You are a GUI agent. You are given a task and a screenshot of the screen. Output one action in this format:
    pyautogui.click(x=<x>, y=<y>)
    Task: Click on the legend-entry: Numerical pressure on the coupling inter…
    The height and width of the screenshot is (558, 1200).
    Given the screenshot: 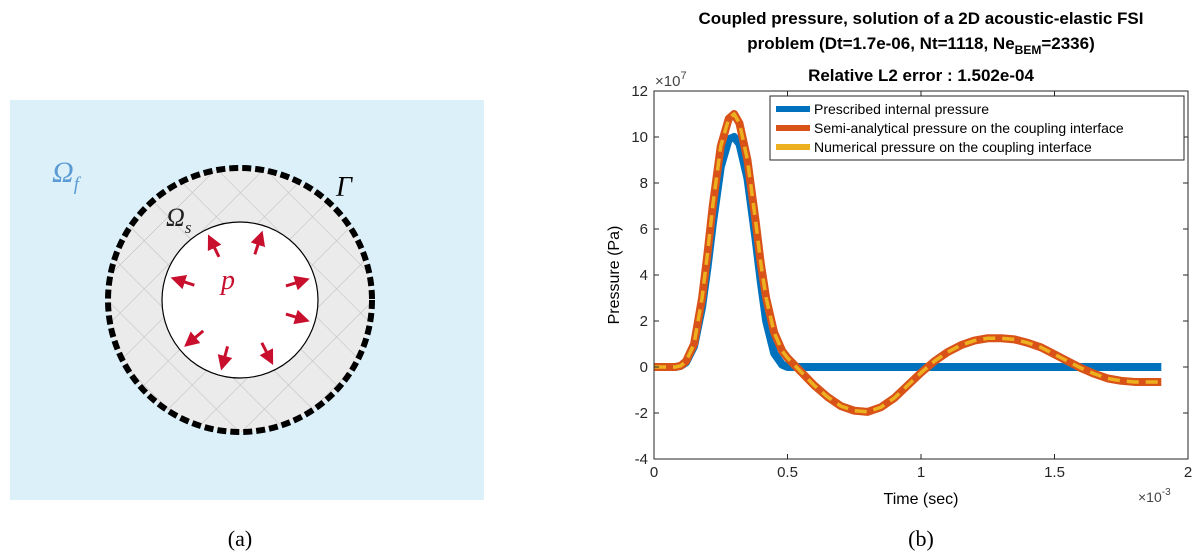 What is the action you would take?
    pyautogui.click(x=953, y=147)
    